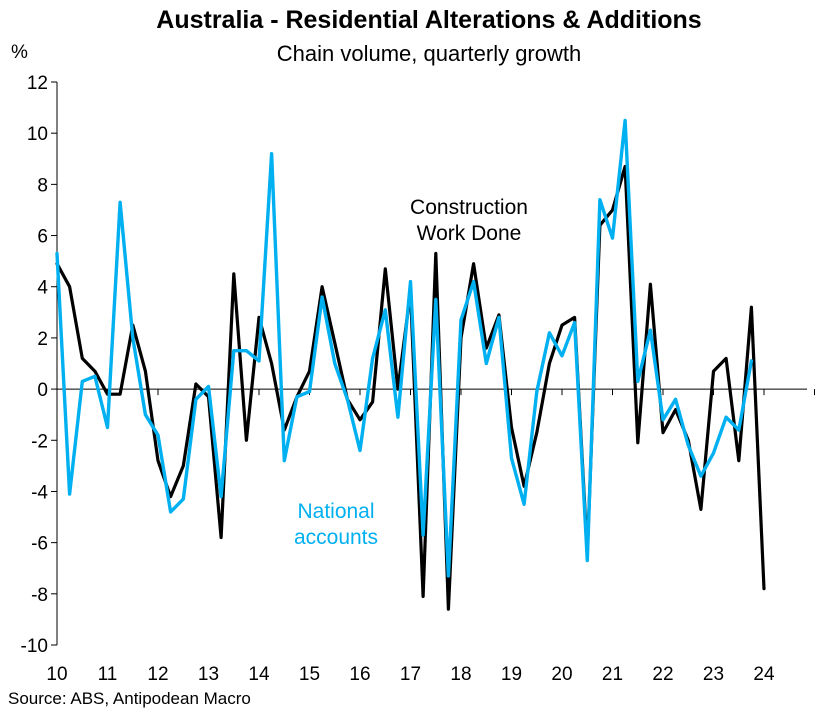 This screenshot has width=836, height=712. What do you see at coordinates (157, 674) in the screenshot?
I see `x-tick-label: 12` at bounding box center [157, 674].